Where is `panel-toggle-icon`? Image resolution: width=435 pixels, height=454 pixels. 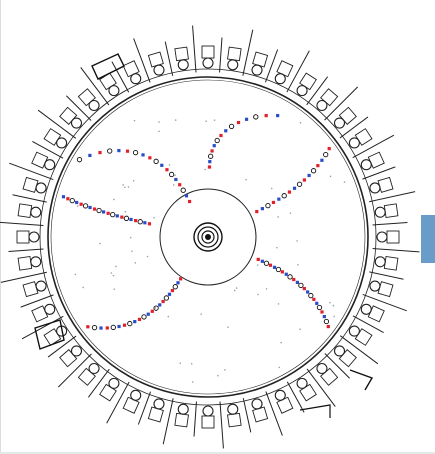 panel-toggle-icon is located at coordinates (428, 239).